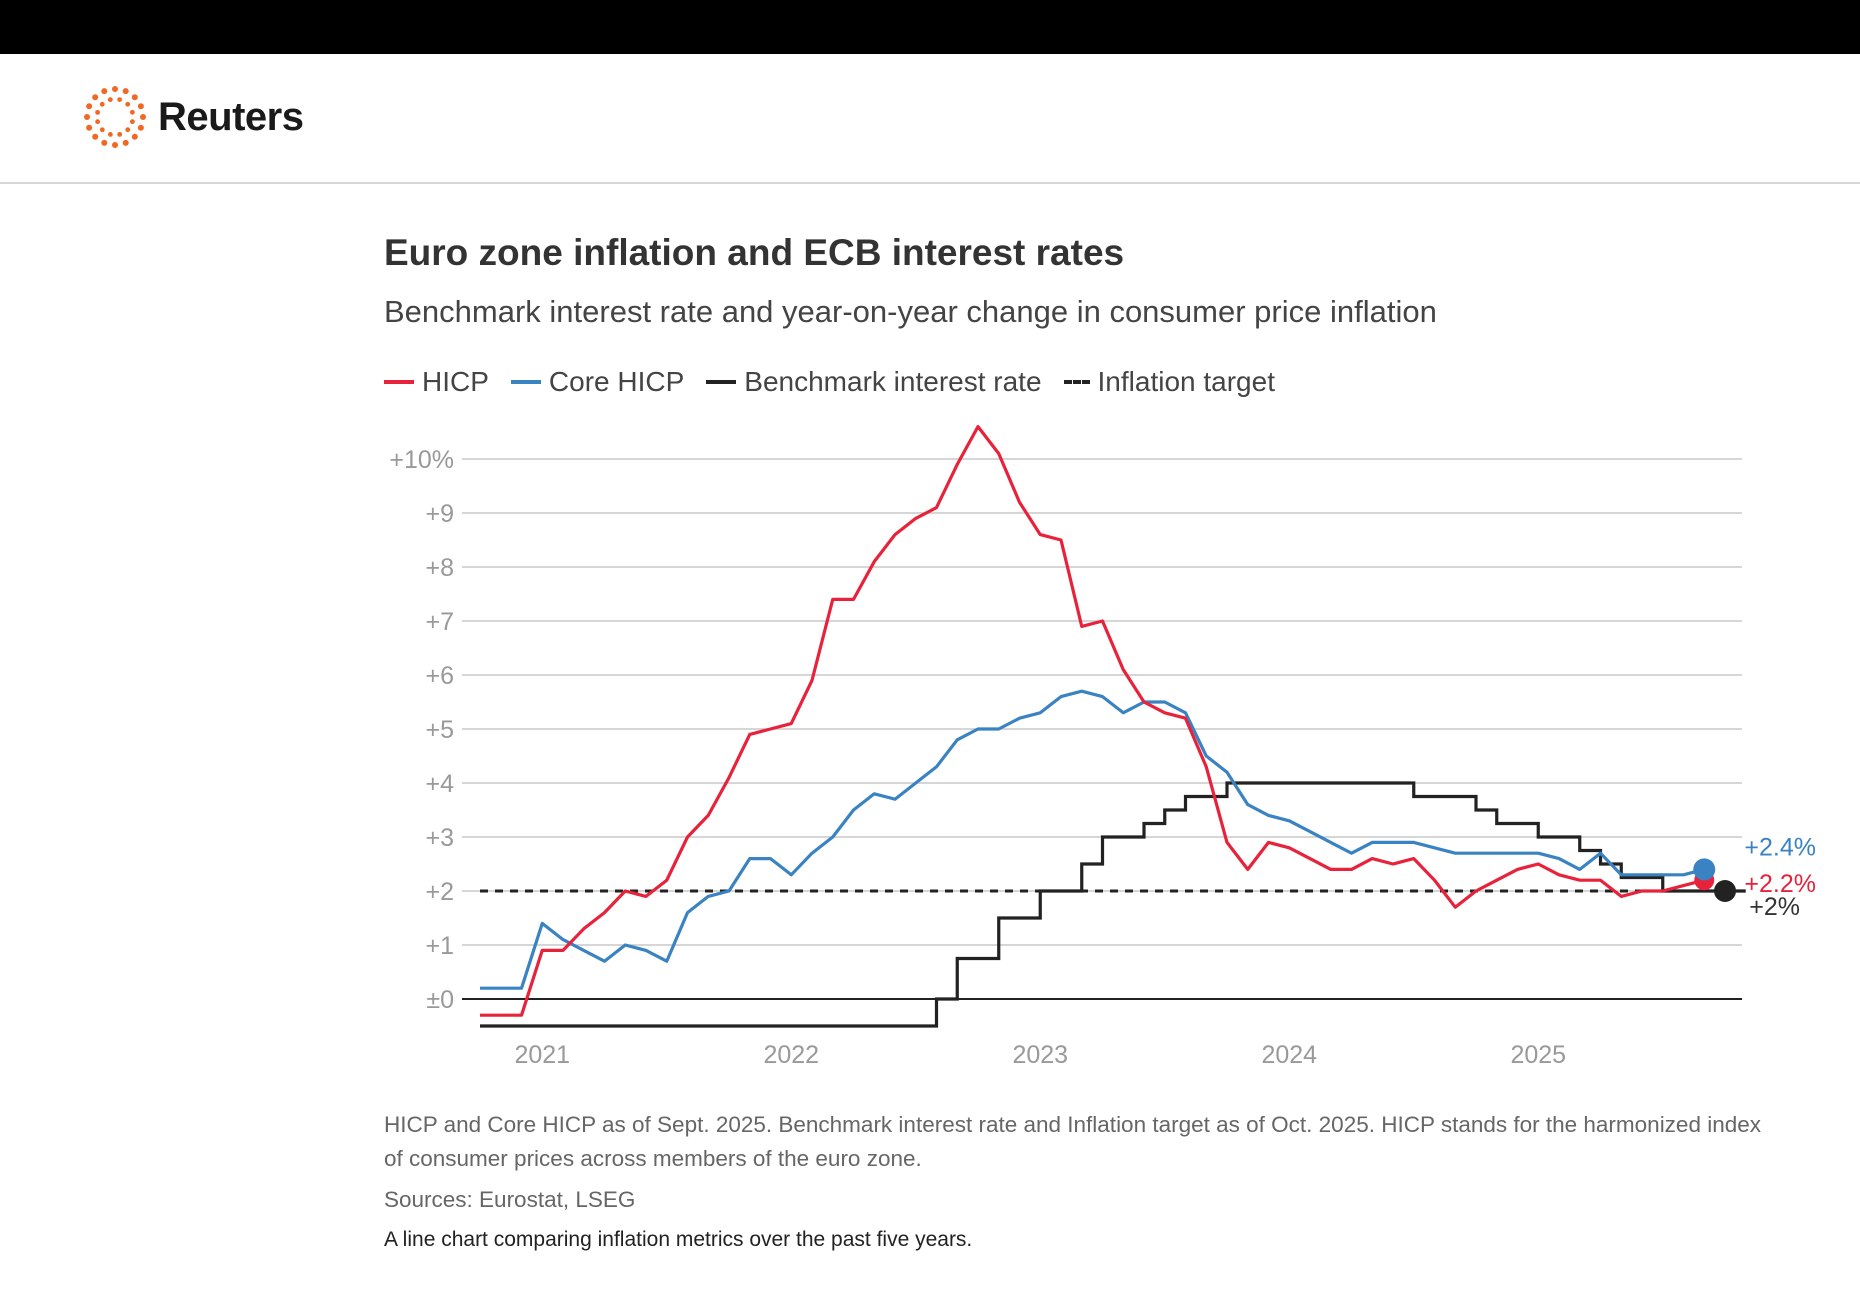 This screenshot has width=1860, height=1298. What do you see at coordinates (421, 460) in the screenshot?
I see `y-tick-label: +10%` at bounding box center [421, 460].